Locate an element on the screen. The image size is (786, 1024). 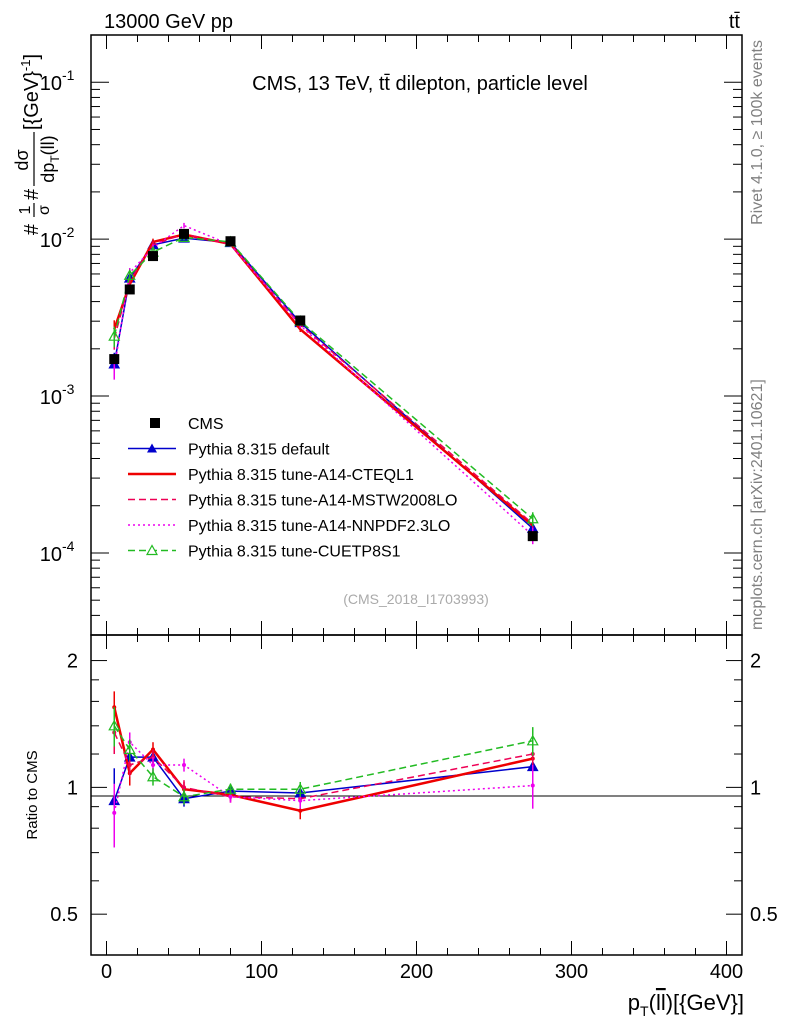
process-label: tt̄ is located at coordinates (735, 22).